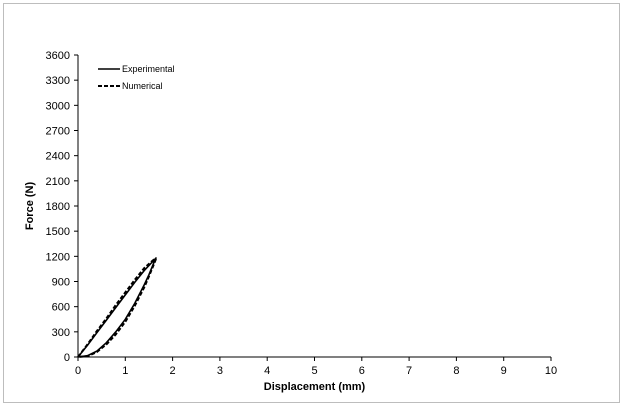  What do you see at coordinates (58, 56) in the screenshot?
I see `y-tick-label: 3600` at bounding box center [58, 56].